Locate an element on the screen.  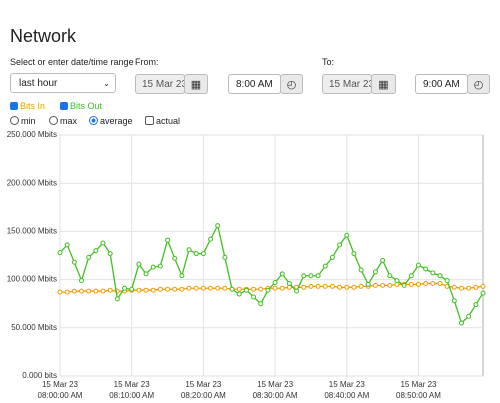
from-time: 8:00 AM is located at coordinates (254, 84).